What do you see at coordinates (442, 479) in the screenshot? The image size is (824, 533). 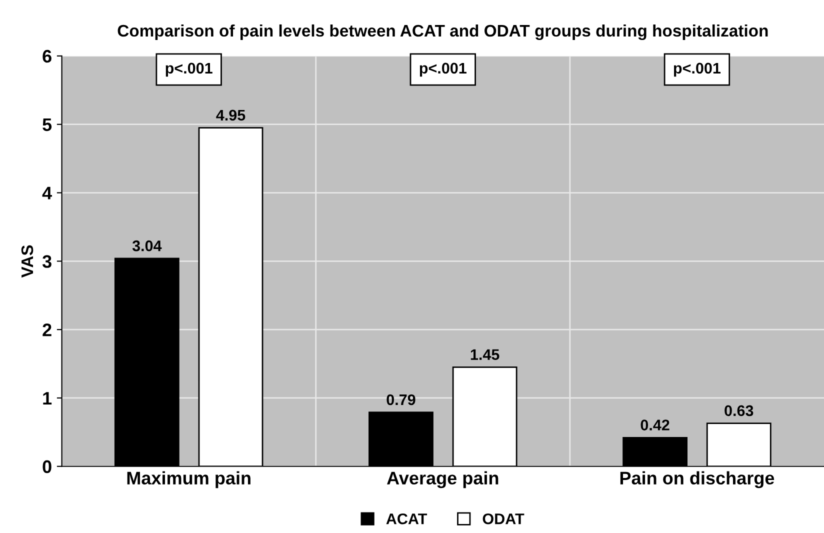 I see `x-tick-label: Average pain` at bounding box center [442, 479].